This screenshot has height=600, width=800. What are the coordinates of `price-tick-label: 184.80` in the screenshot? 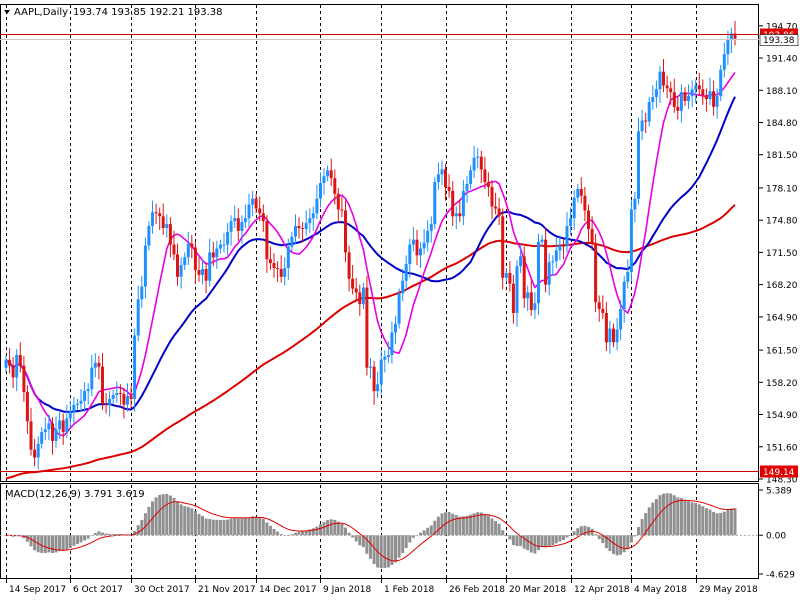 It's located at (782, 124).